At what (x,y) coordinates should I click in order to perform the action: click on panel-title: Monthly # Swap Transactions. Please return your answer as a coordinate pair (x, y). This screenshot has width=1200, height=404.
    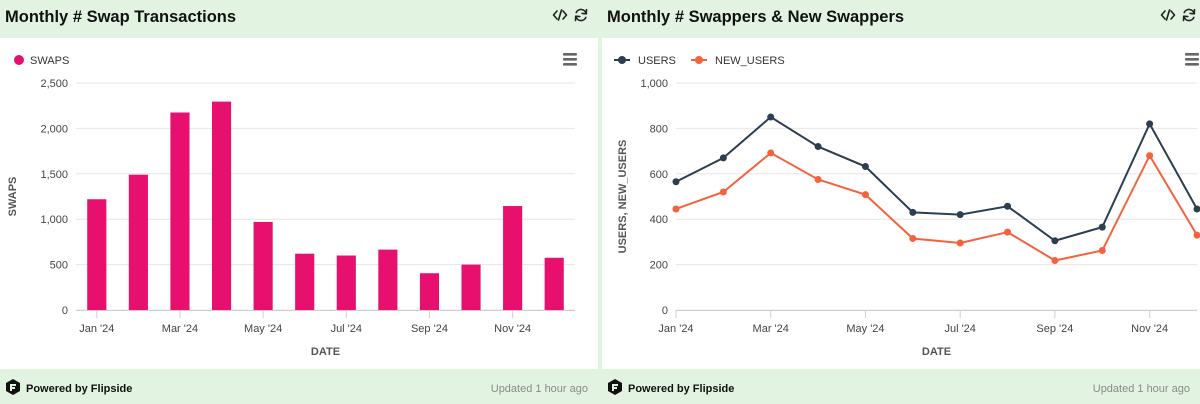
    Looking at the image, I should click on (121, 17).